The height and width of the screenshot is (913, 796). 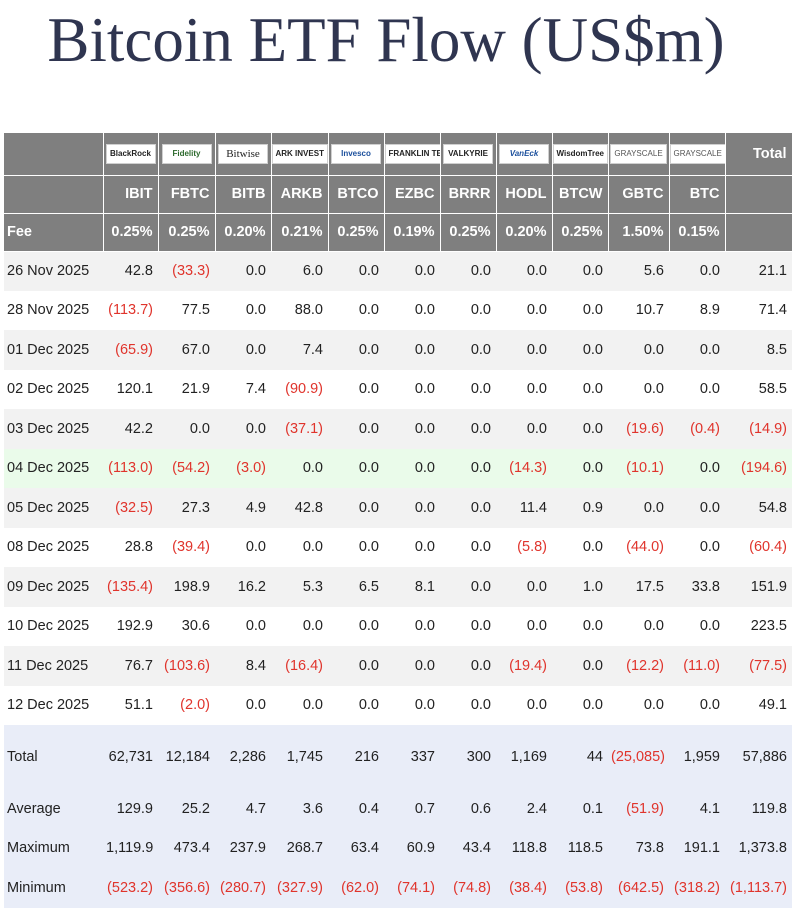 I want to click on row-date: 01 Dec 2025, so click(x=53, y=350).